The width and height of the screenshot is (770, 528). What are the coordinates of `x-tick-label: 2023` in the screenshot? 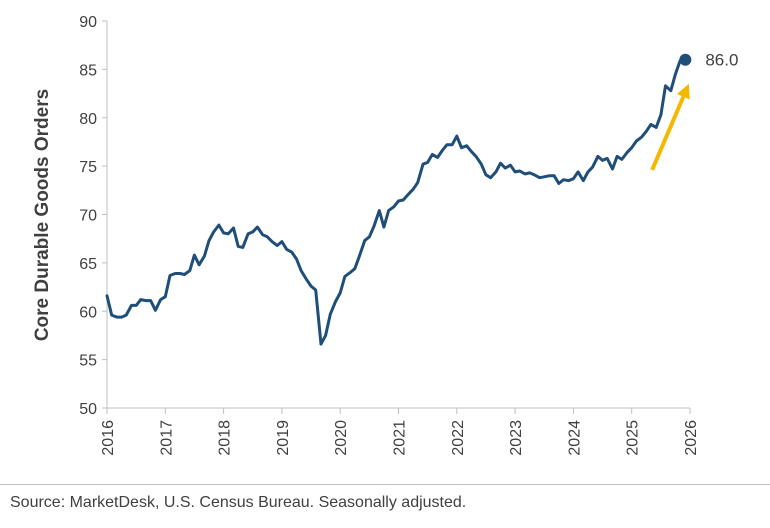 It's located at (516, 438).